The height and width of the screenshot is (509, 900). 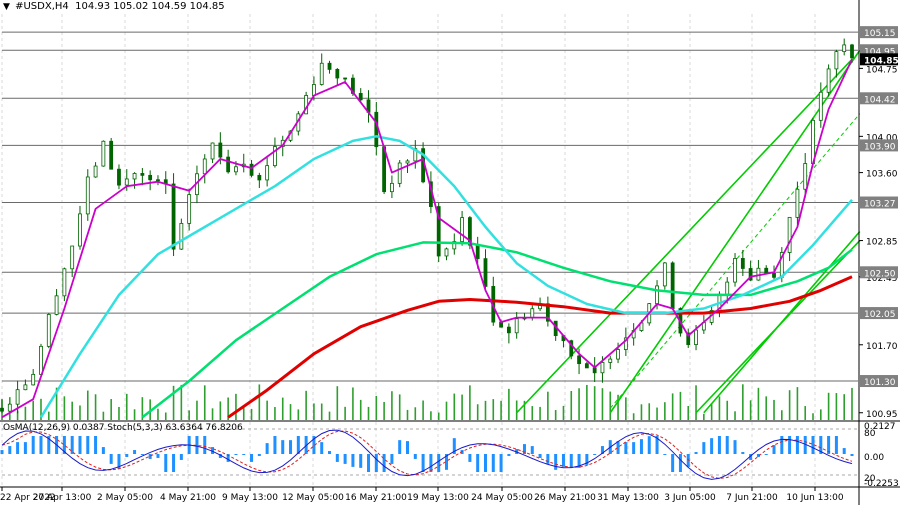 I want to click on symbol-label: #USDX,H4, so click(x=42, y=6).